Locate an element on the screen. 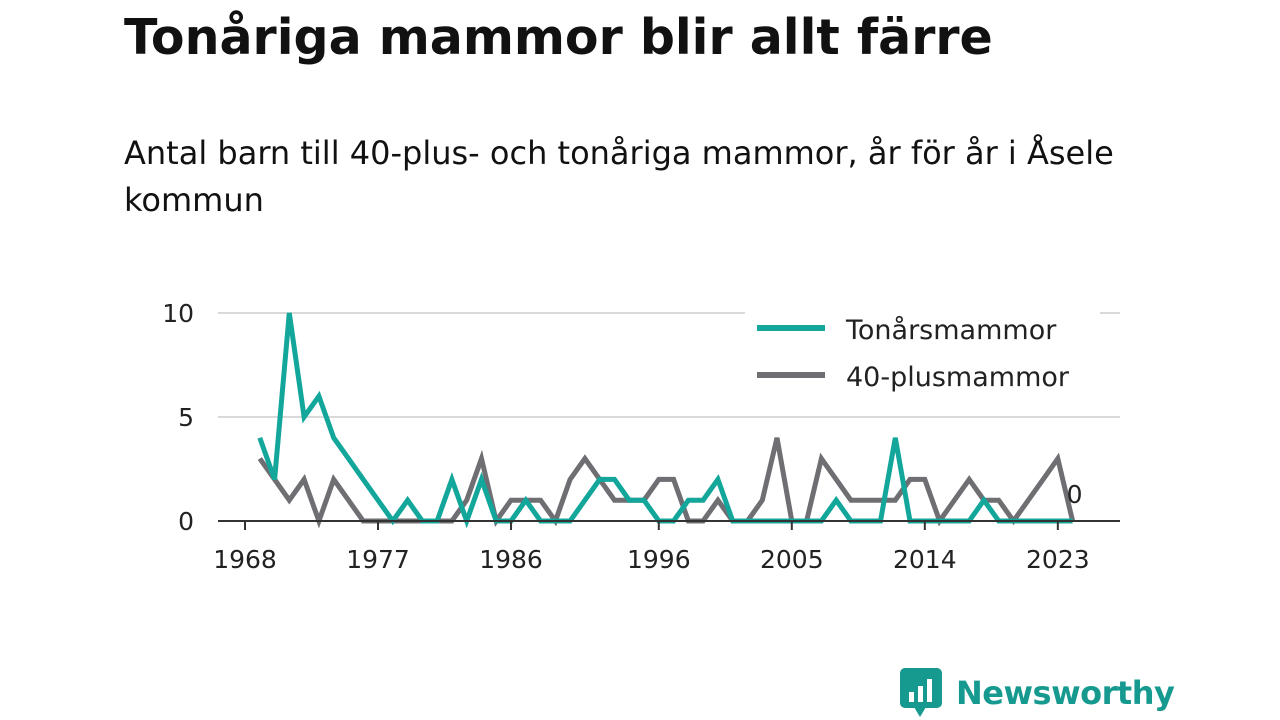 The width and height of the screenshot is (1280, 720). x-tick-label: 1968 is located at coordinates (245, 559).